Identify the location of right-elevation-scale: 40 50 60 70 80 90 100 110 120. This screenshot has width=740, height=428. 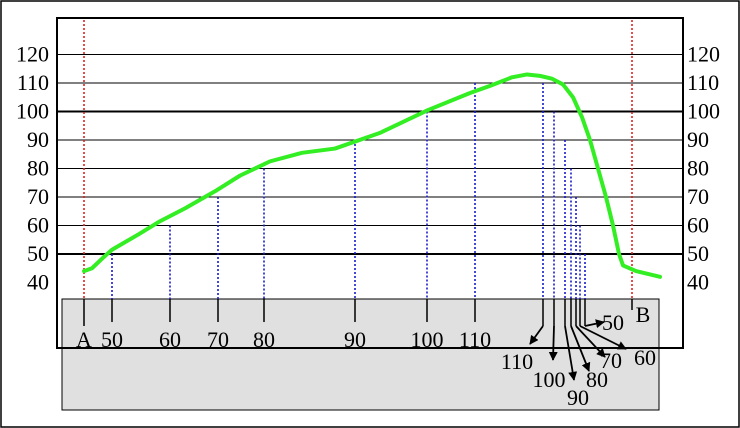
(703, 168).